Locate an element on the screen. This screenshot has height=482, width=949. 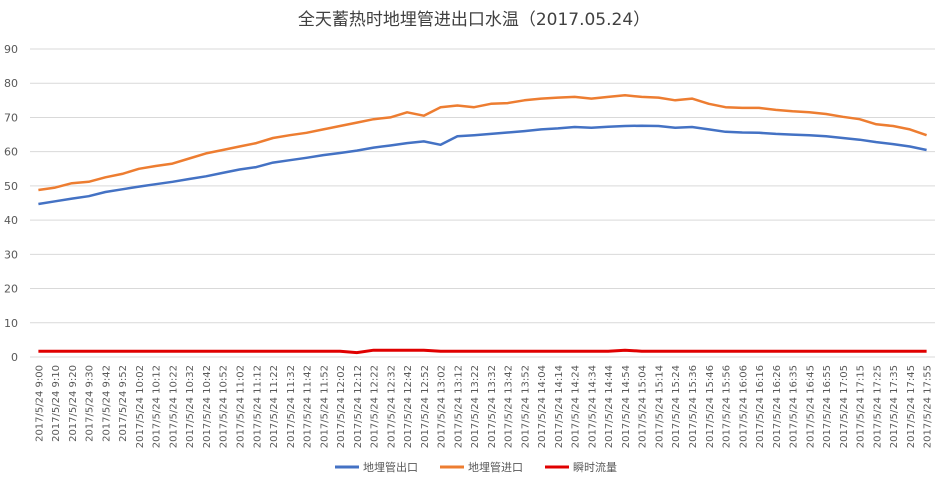
x-tick-label: 2017/5/24 15:36 is located at coordinates (693, 406).